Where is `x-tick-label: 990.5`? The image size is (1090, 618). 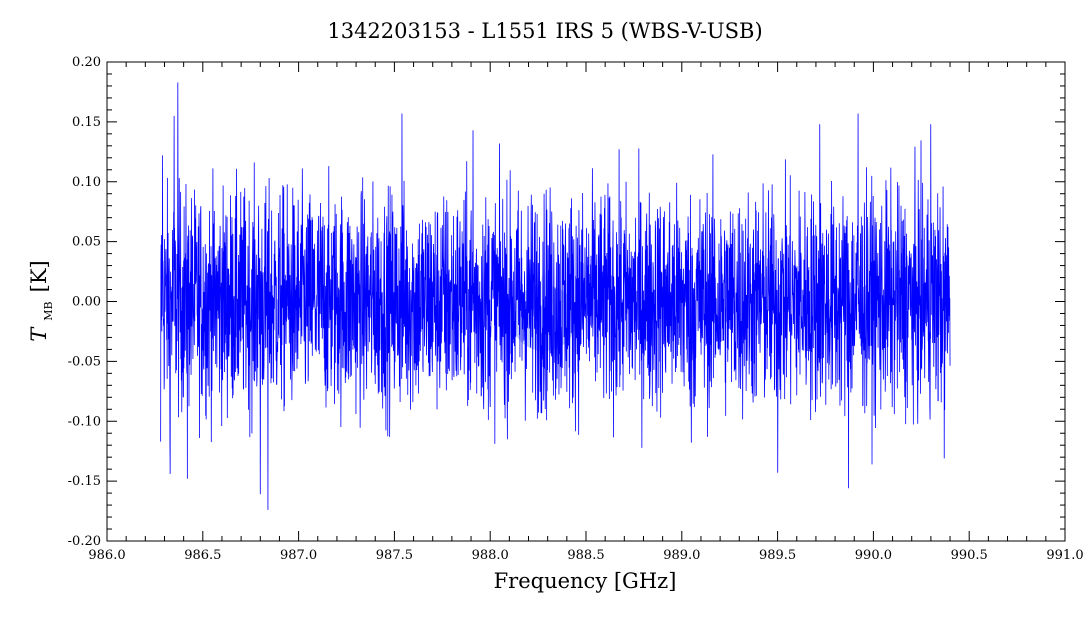
x-tick-label: 990.5 is located at coordinates (969, 555).